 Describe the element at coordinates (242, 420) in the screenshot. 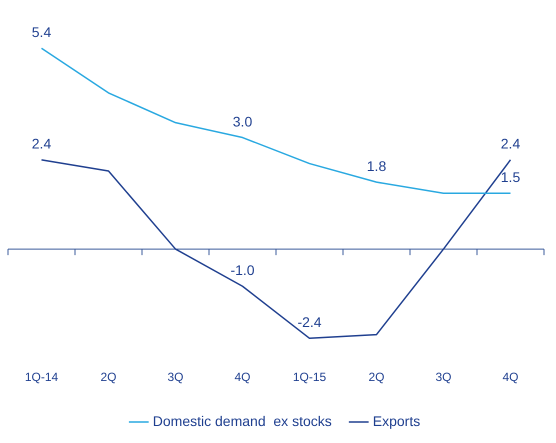

I see `legend-label: Domestic demand ex stocks` at that location.